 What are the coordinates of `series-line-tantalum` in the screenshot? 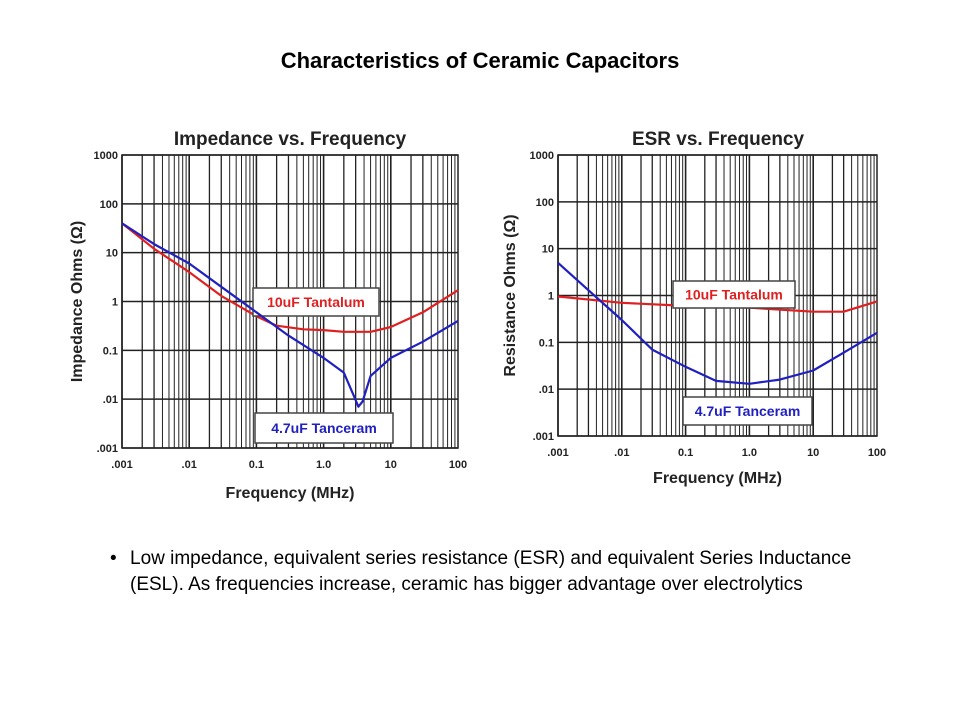 It's located at (290, 277).